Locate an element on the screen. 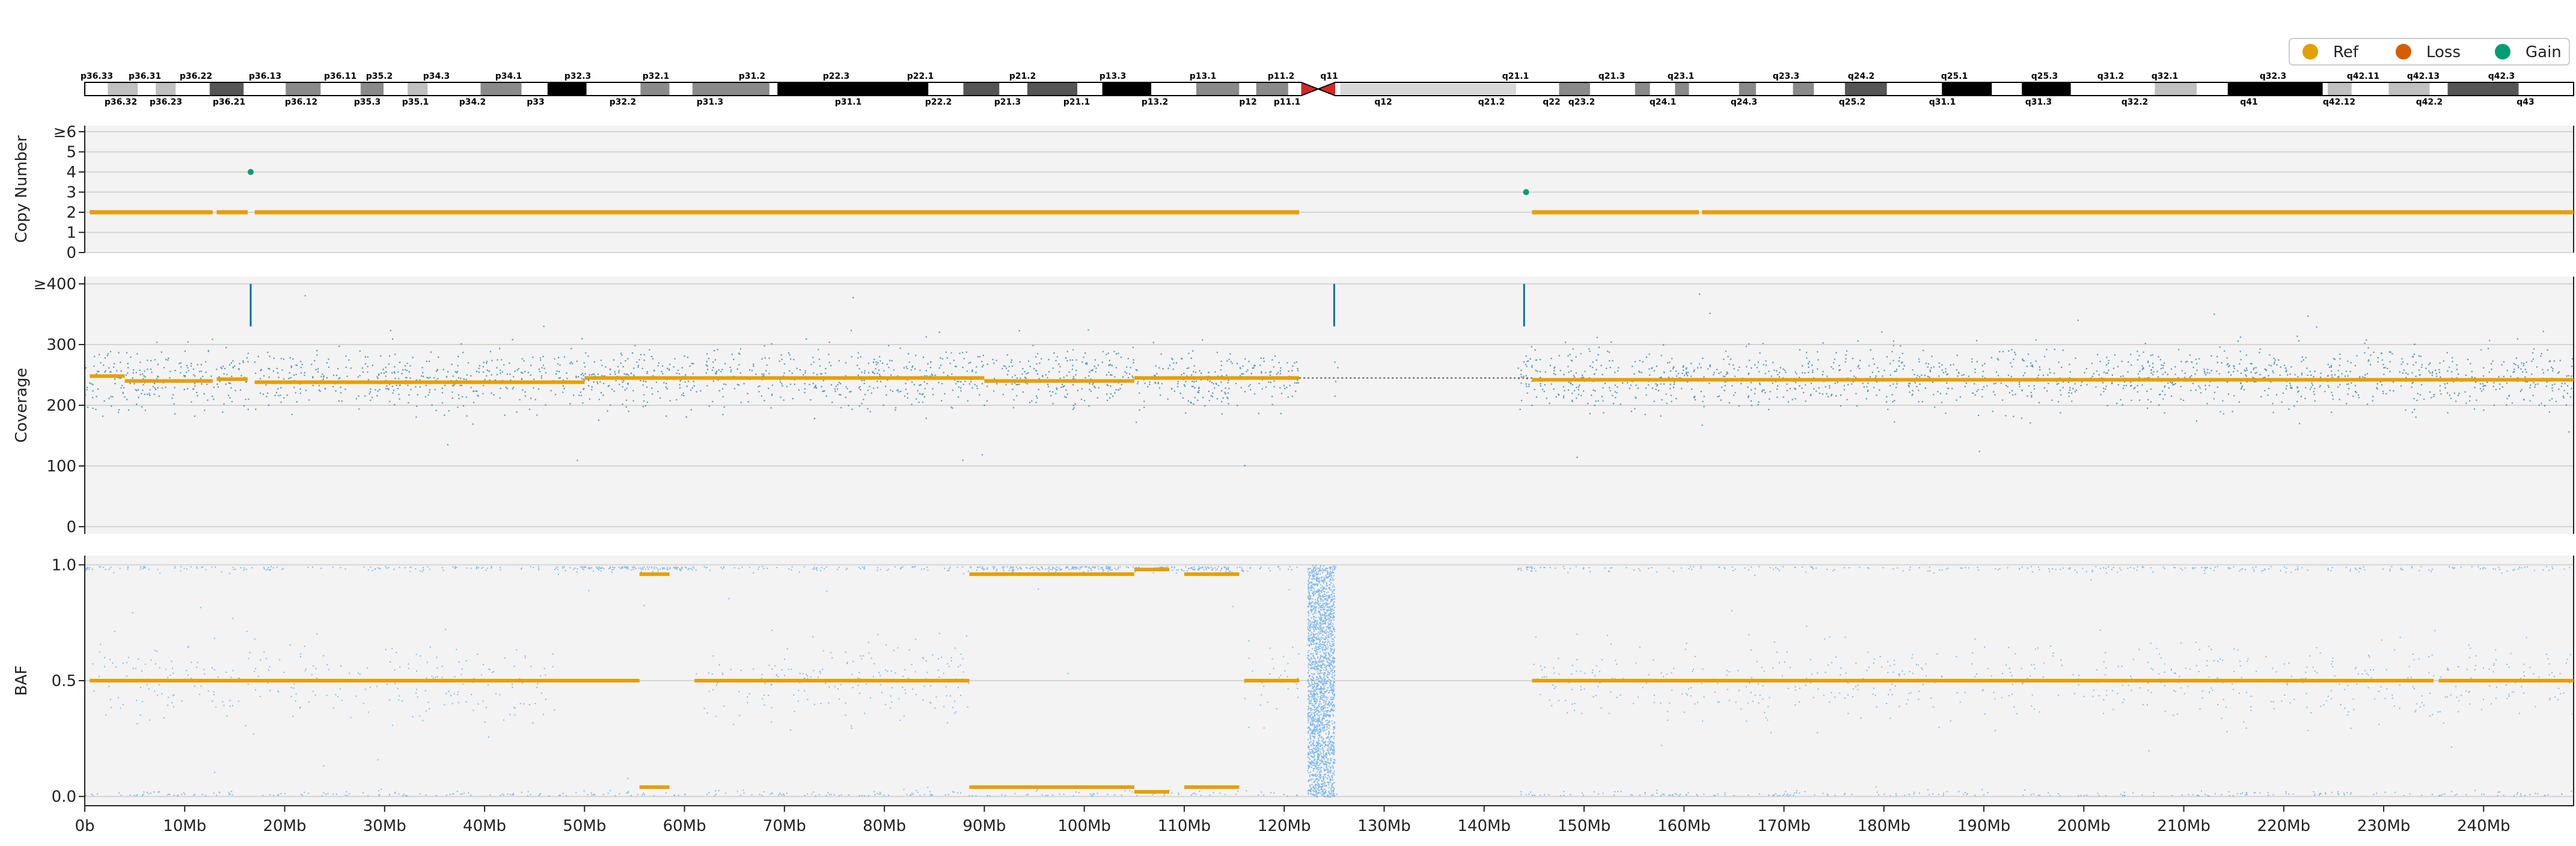 The image size is (2576, 846). band-label-top: p36.13 is located at coordinates (265, 76).